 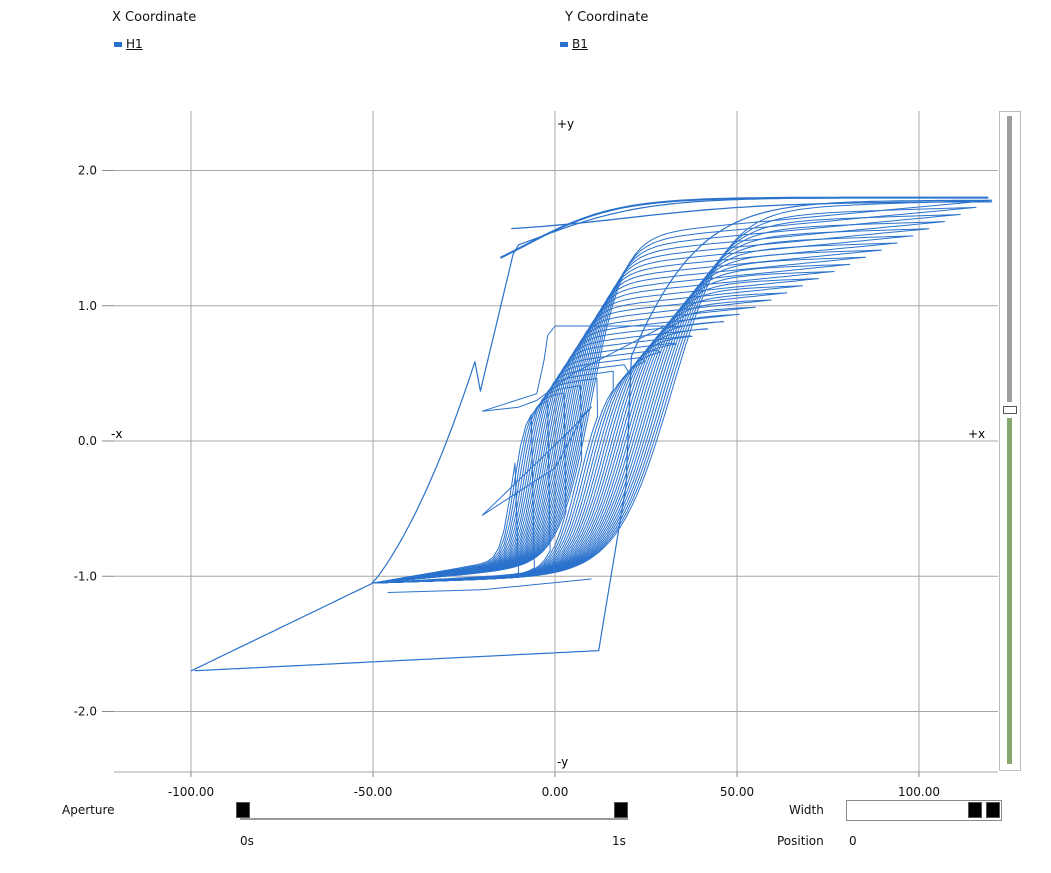 I want to click on x-tick-label: -100.00, so click(x=191, y=792).